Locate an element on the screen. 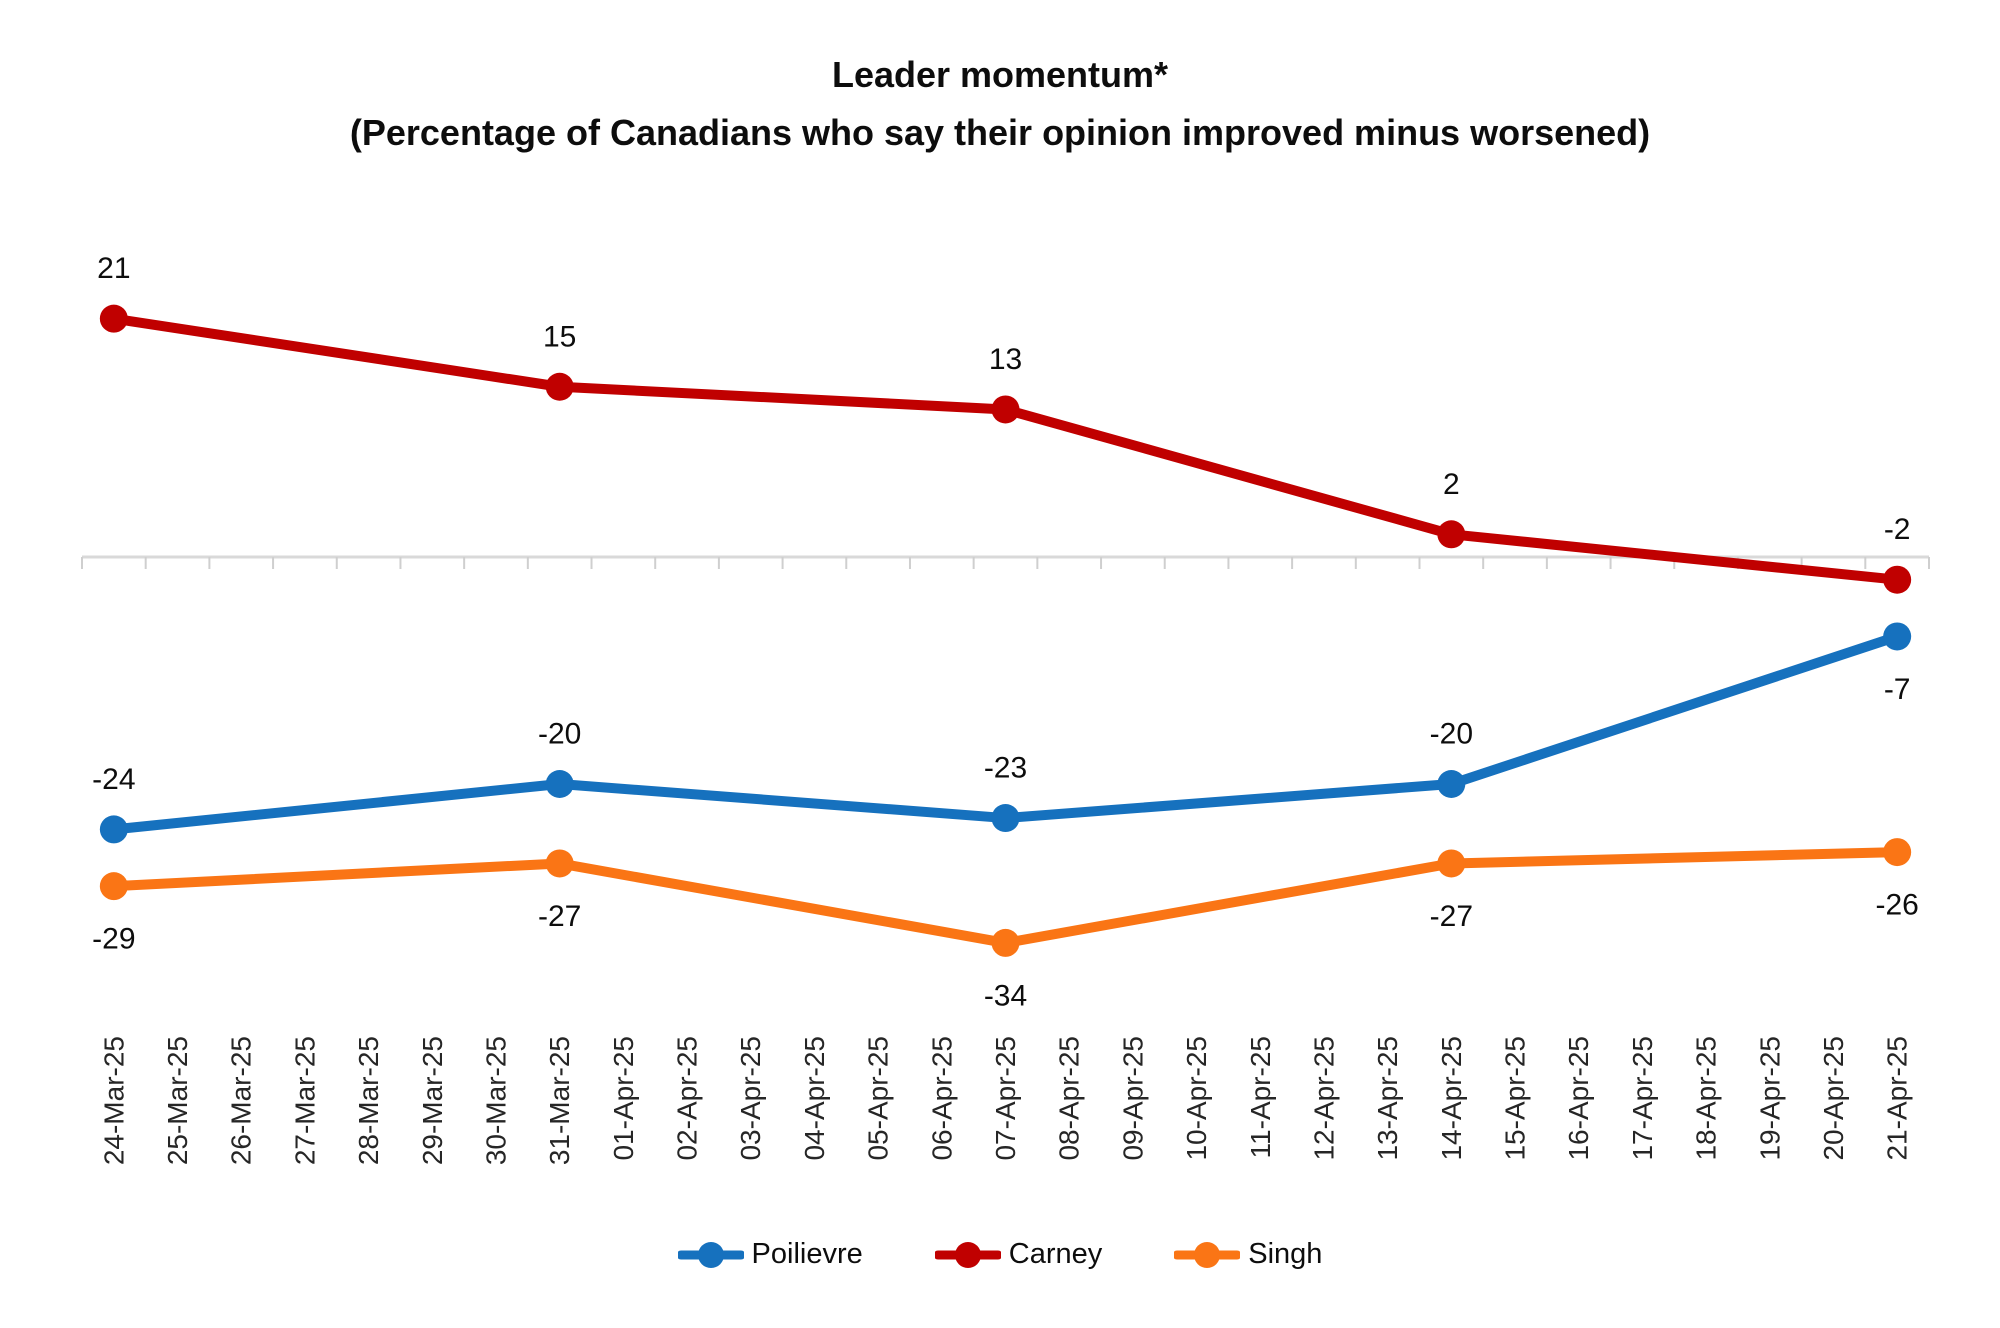 This screenshot has width=2000, height=1328. x-axis-label: 06-Apr-25 is located at coordinates (941, 1098).